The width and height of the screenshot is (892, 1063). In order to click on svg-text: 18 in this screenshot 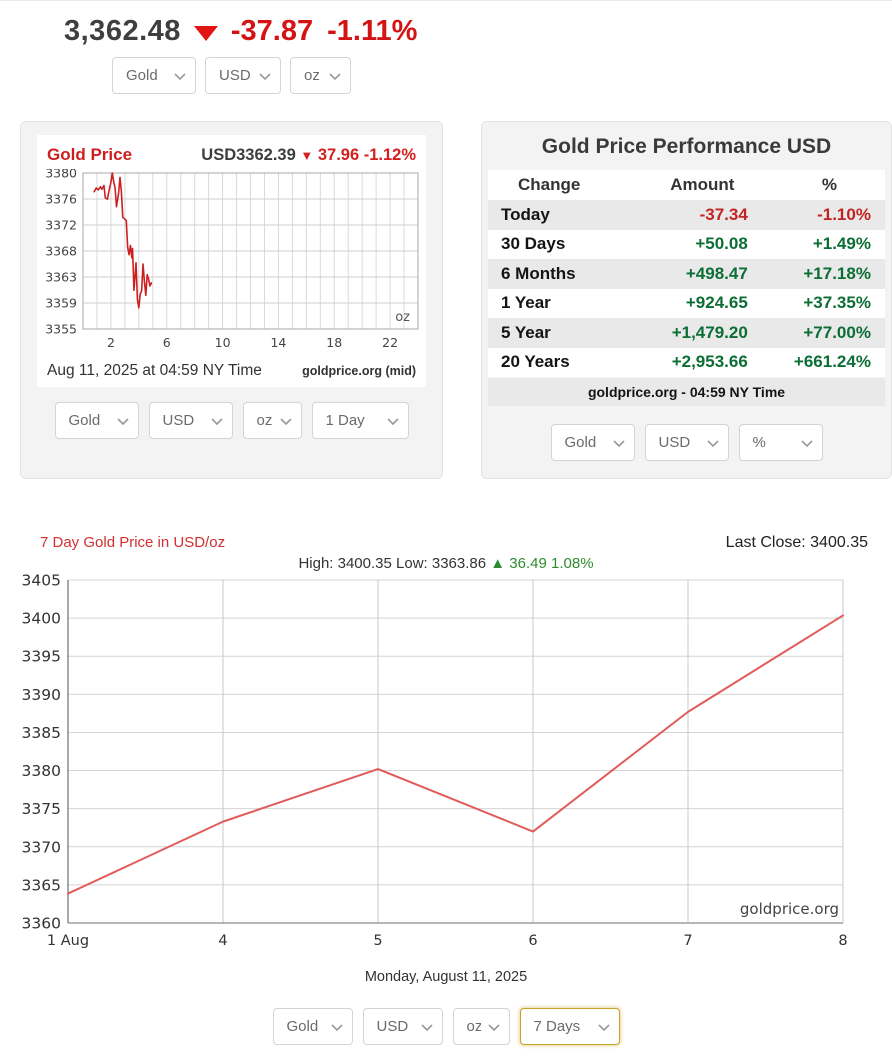, I will do `click(334, 342)`.